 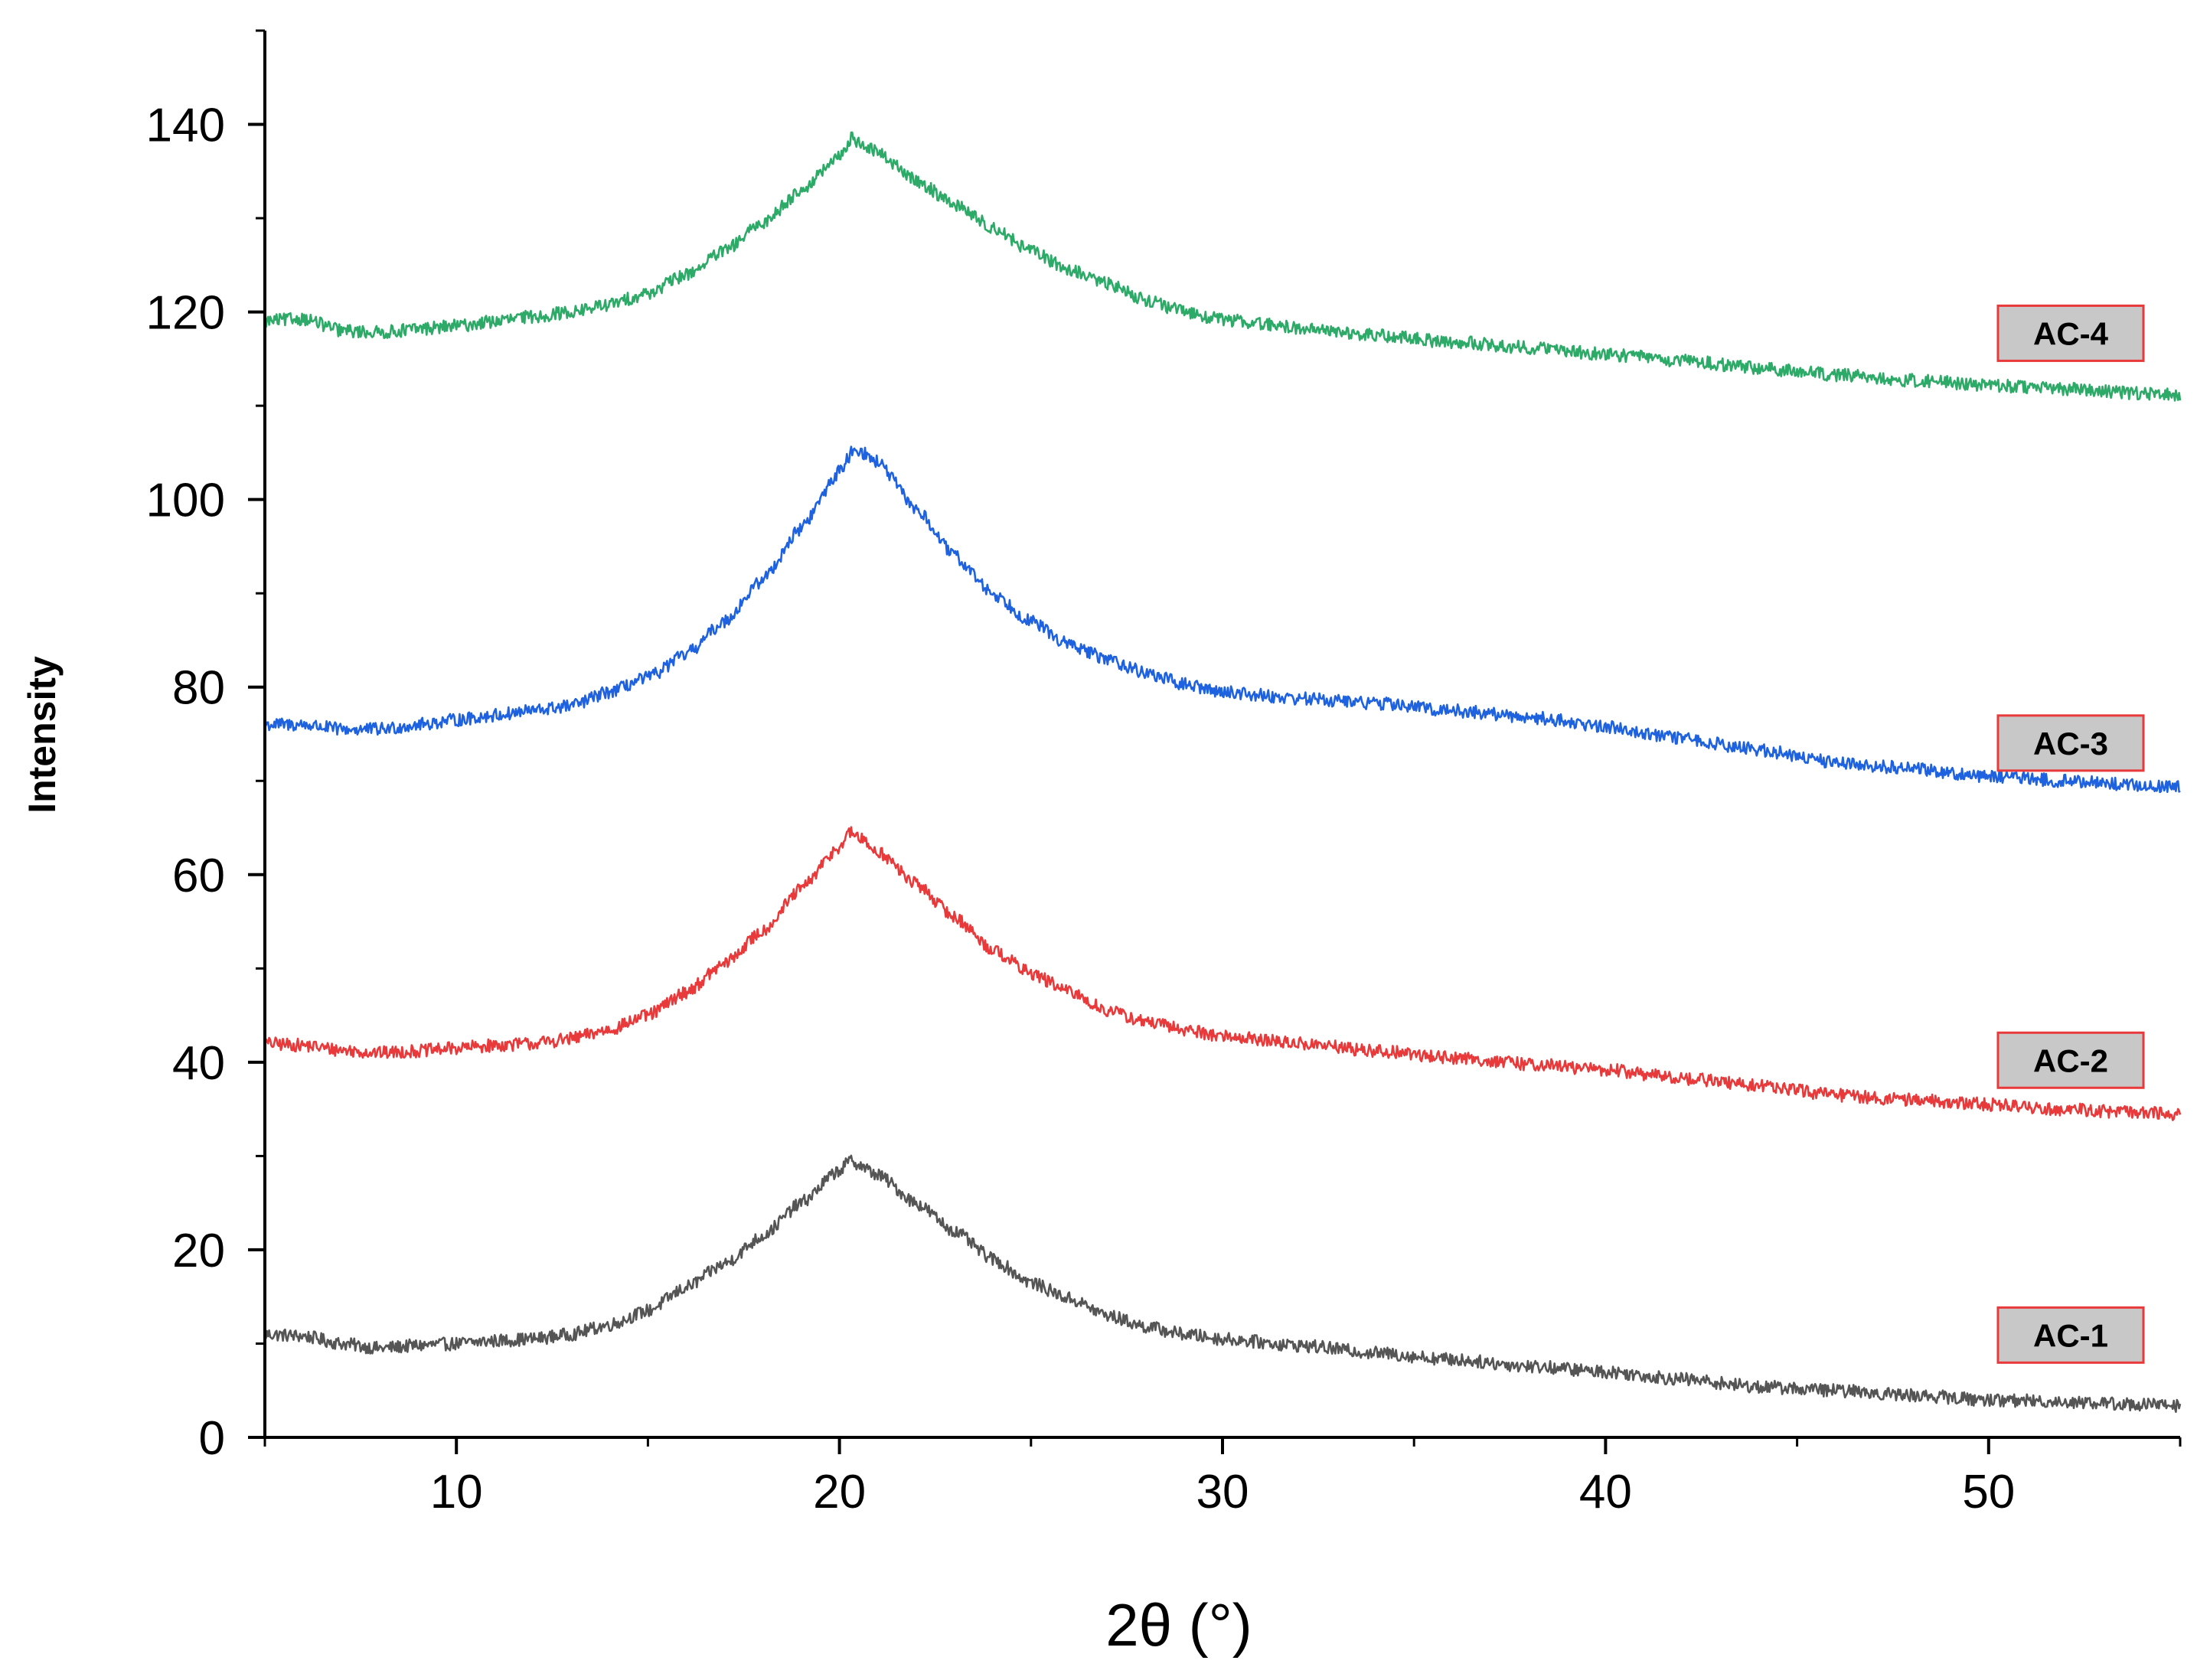 What do you see at coordinates (185, 313) in the screenshot?
I see `y-tick-label: 120` at bounding box center [185, 313].